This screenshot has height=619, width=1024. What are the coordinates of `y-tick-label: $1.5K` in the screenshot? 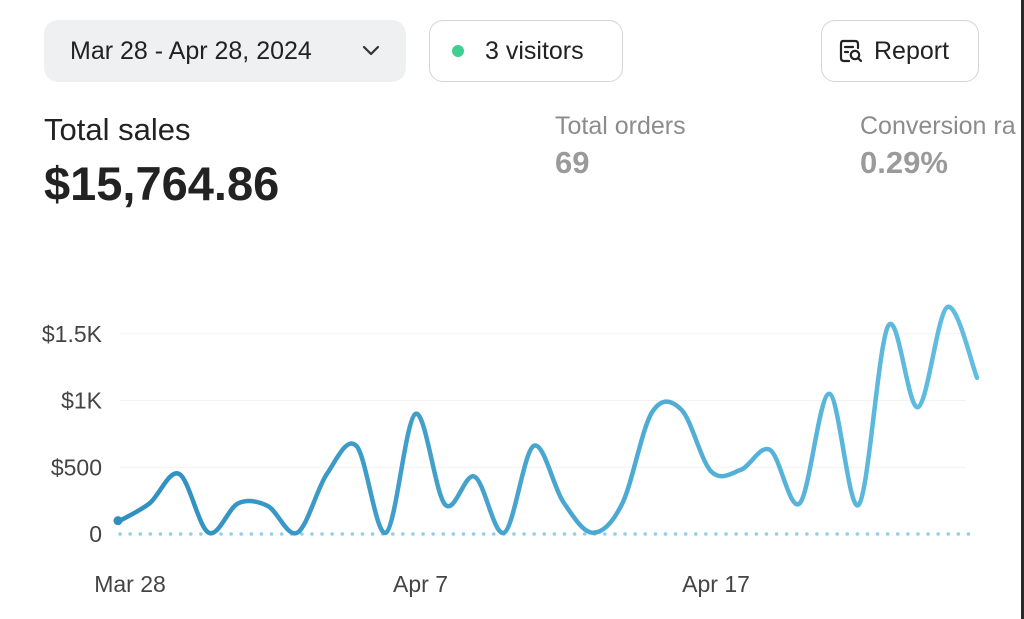 It's located at (72, 334).